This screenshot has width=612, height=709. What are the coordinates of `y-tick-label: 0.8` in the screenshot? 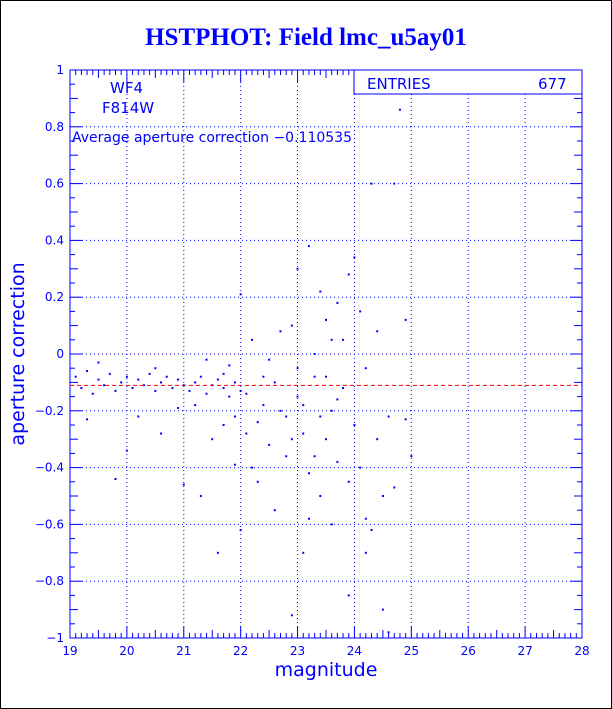 It's located at (54, 127).